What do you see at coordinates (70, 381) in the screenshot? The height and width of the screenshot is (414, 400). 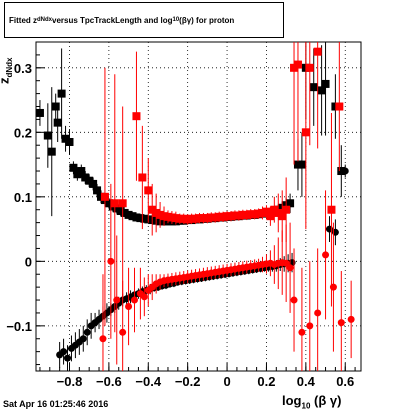 I see `x-tick-label: −0.8` at bounding box center [70, 381].